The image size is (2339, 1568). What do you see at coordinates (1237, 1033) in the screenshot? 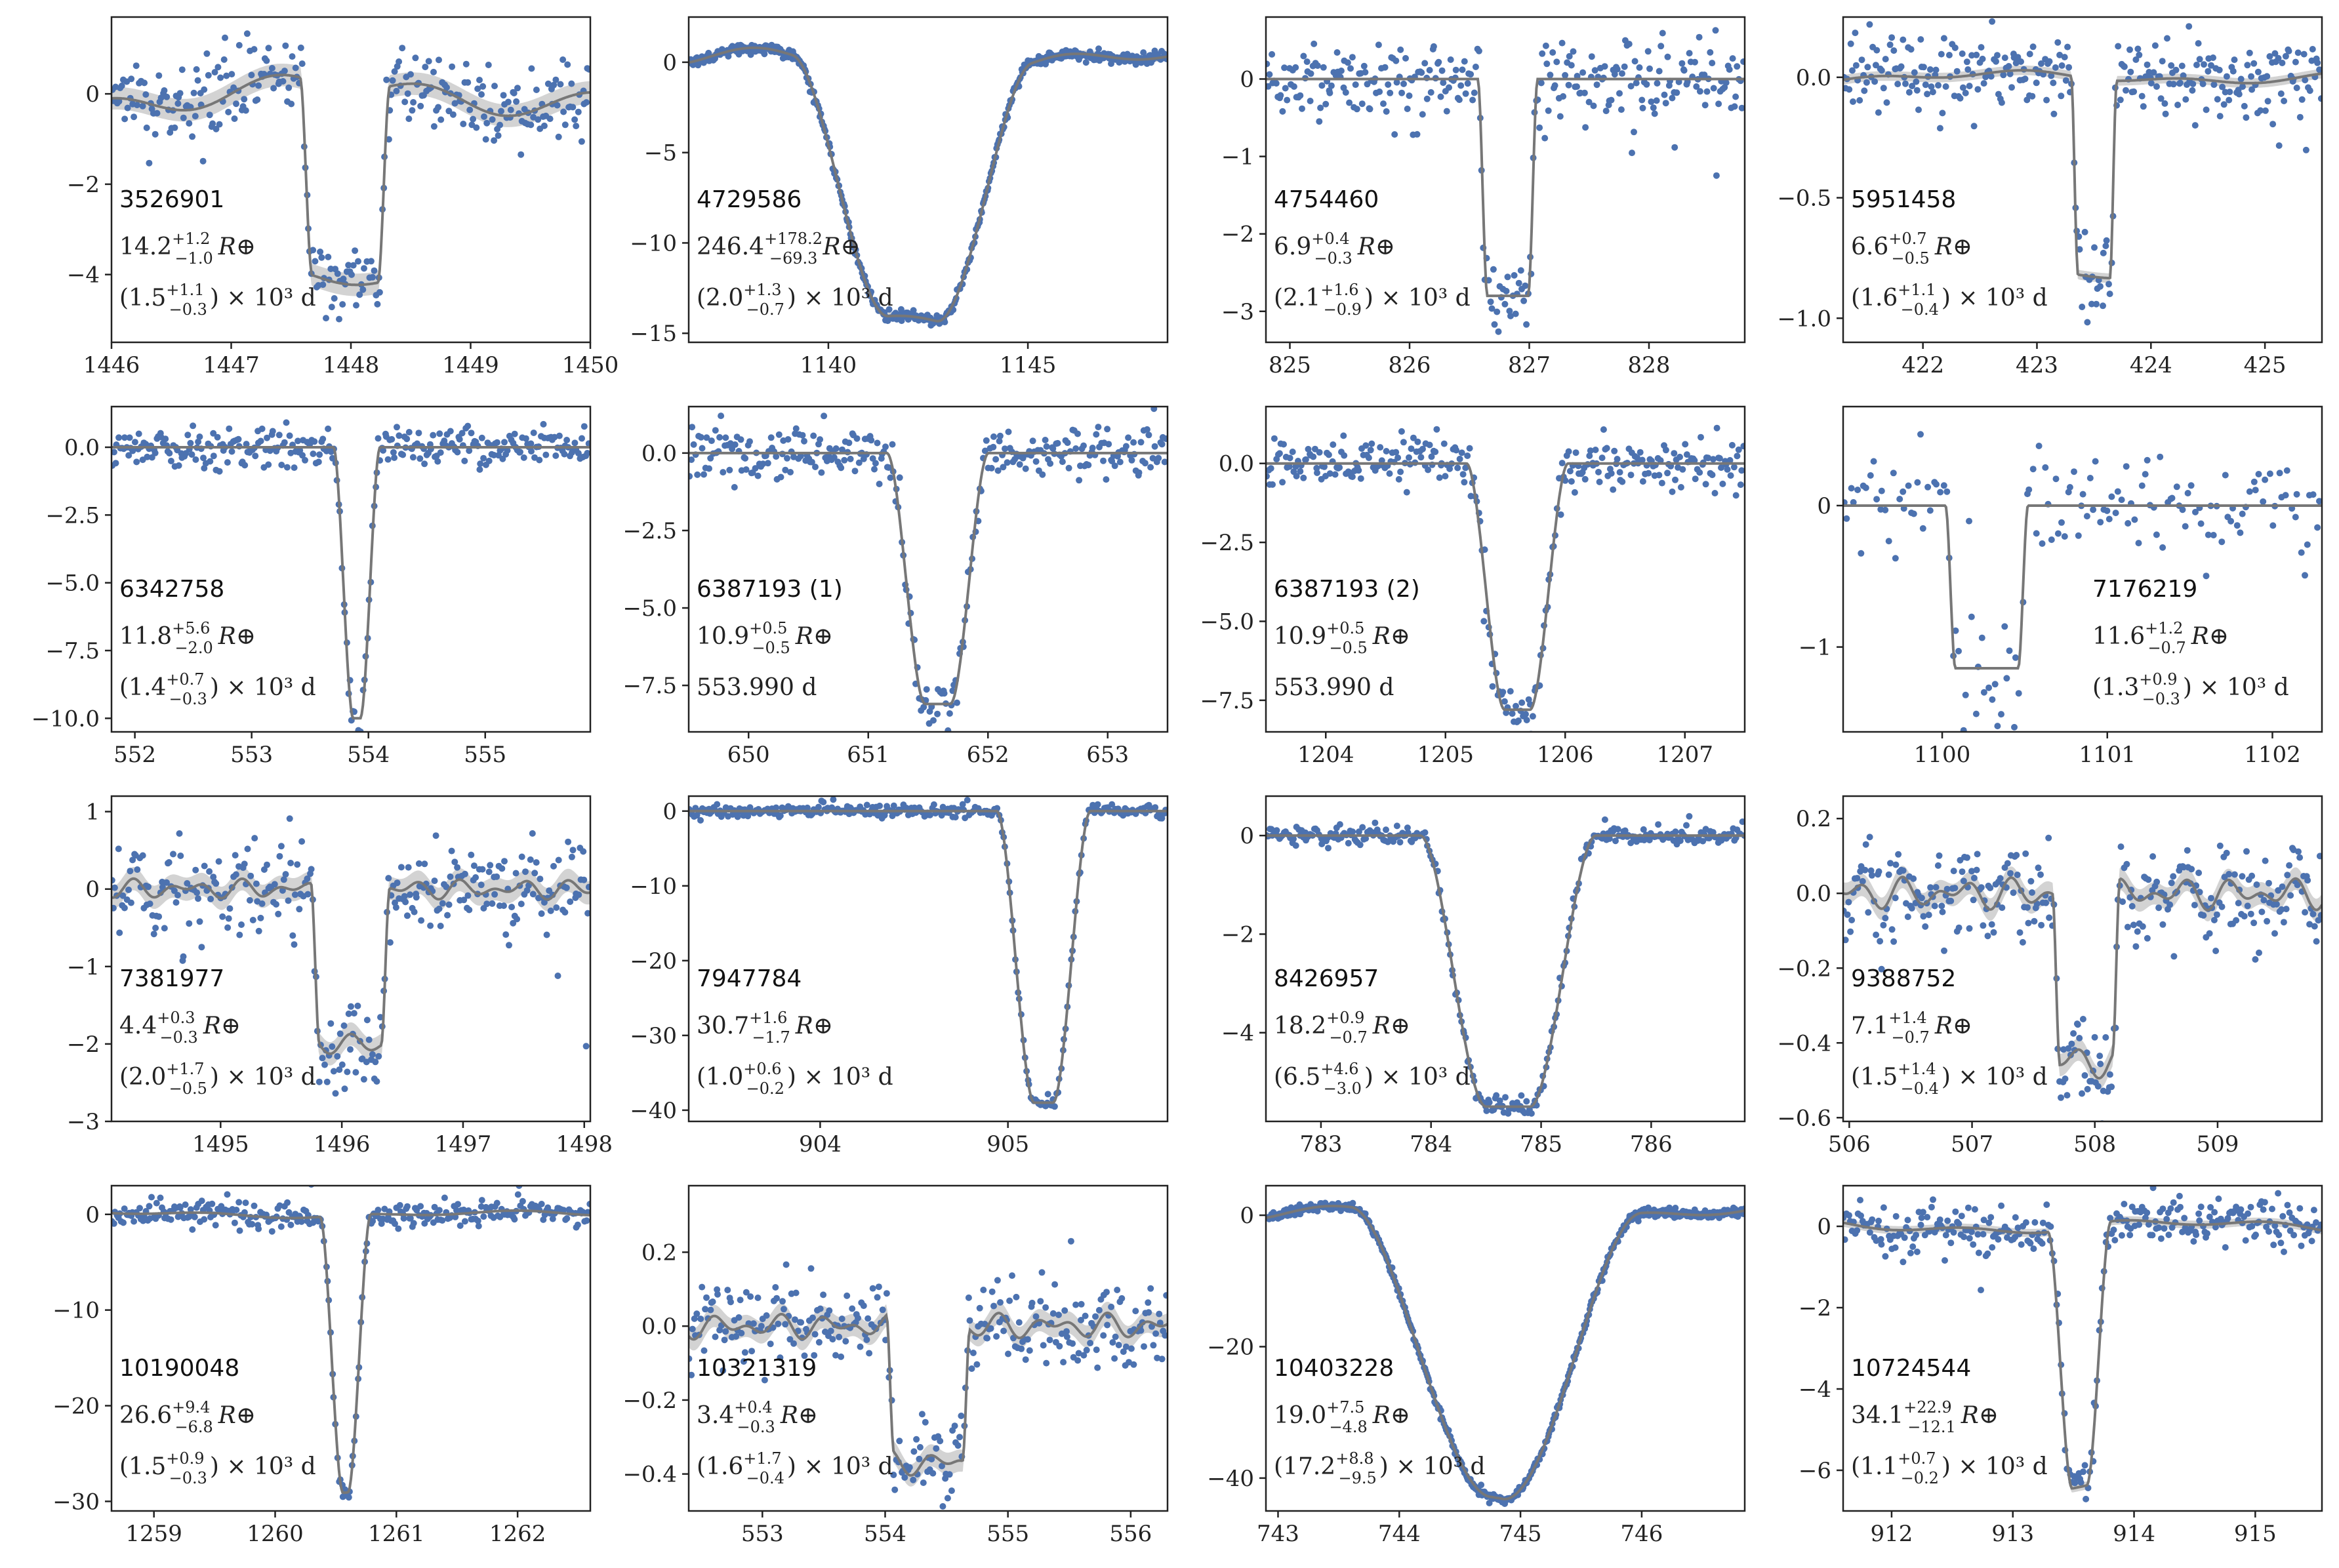
I see `y-tick-label: −4` at bounding box center [1237, 1033].